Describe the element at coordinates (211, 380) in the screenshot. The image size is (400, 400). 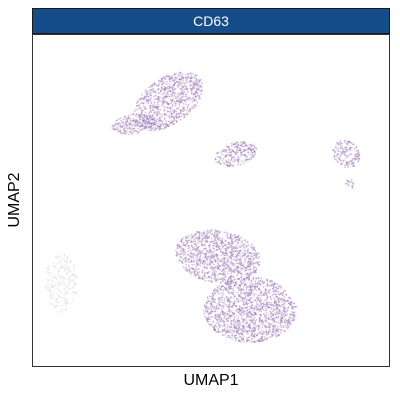
I see `x-axis-label: UMAP1` at that location.